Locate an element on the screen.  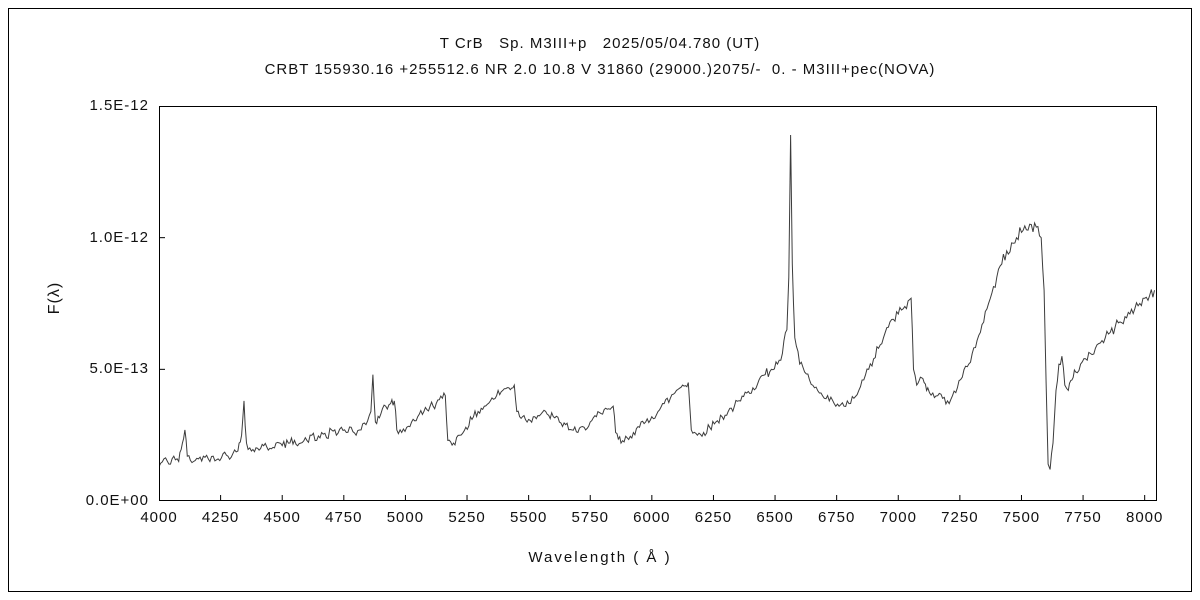
x-tick-label: 6250 is located at coordinates (713, 517).